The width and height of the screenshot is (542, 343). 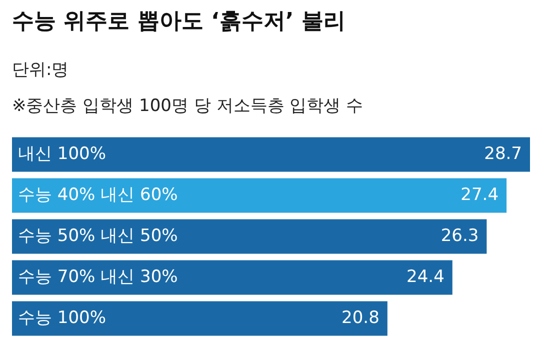 I want to click on data-label: 24.4, so click(x=425, y=276).